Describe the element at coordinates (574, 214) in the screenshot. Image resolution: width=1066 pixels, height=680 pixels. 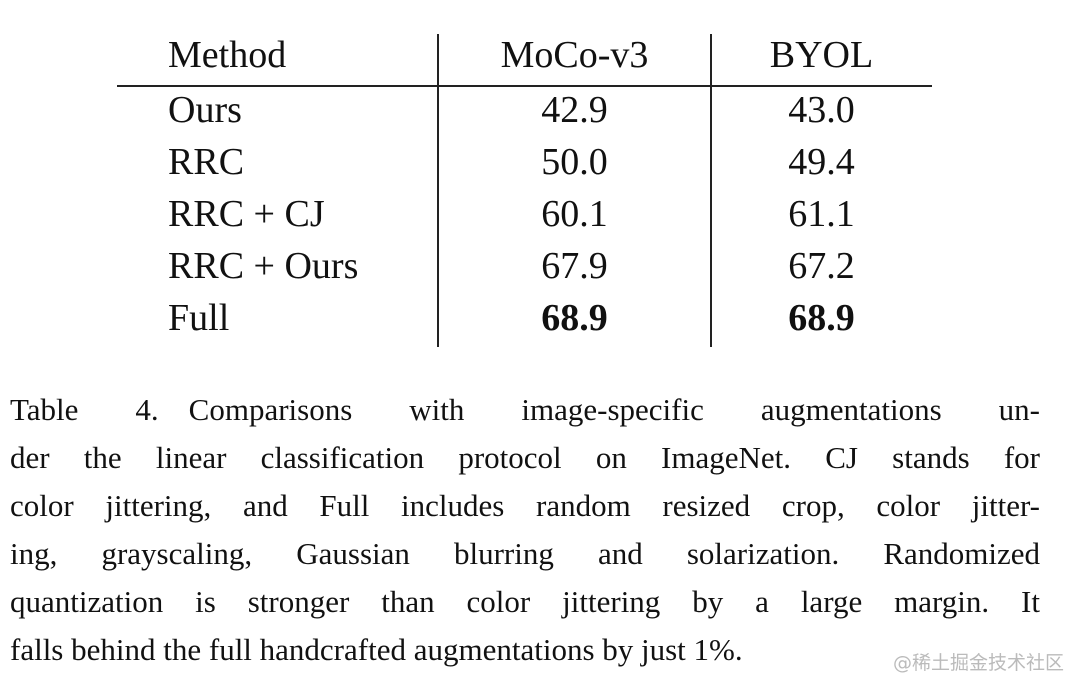
I see `value: 60.1` at that location.